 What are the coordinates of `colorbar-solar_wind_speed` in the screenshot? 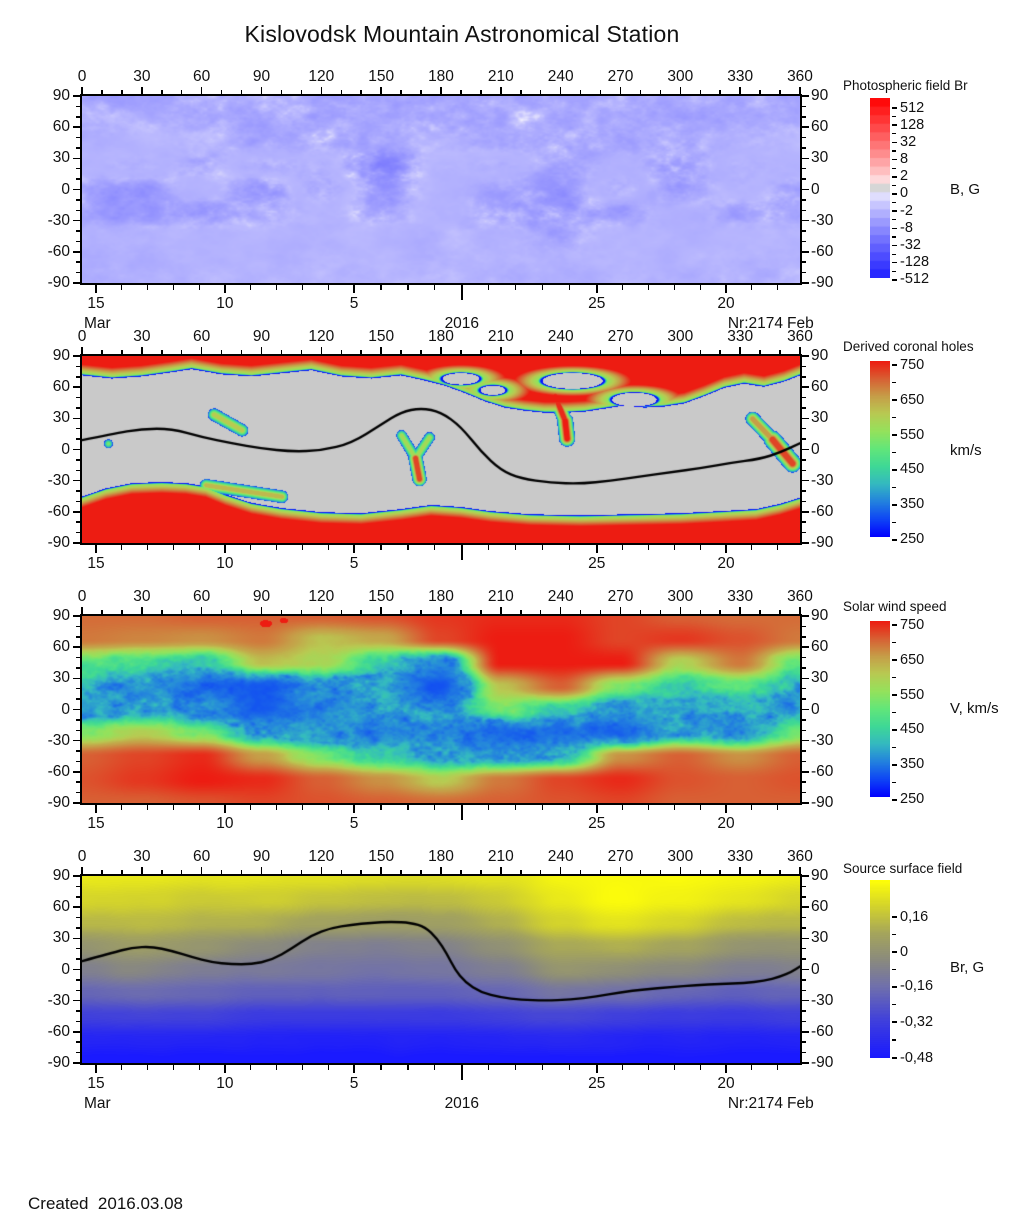 It's located at (880, 709).